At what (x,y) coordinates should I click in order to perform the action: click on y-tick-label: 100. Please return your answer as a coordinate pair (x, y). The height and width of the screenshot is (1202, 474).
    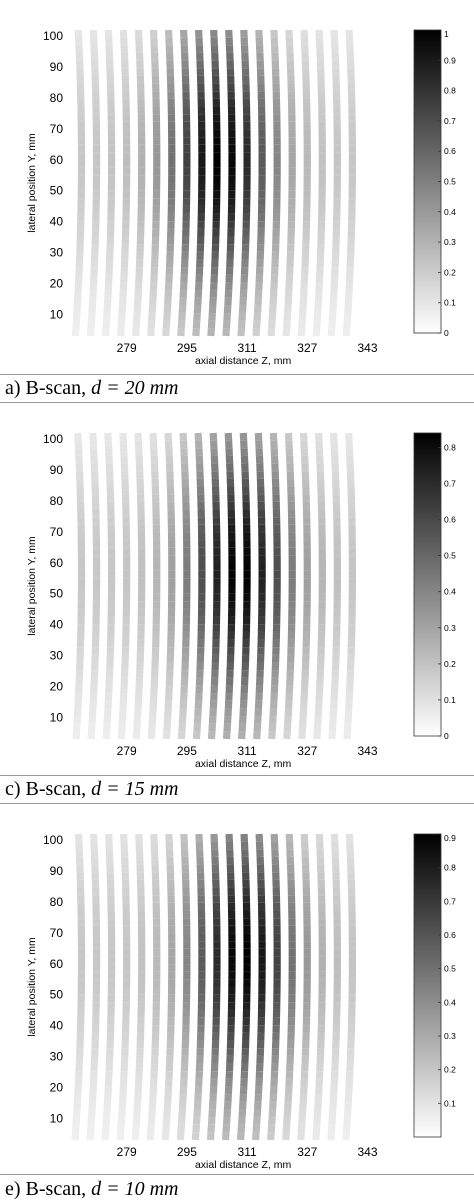
    Looking at the image, I should click on (53, 439).